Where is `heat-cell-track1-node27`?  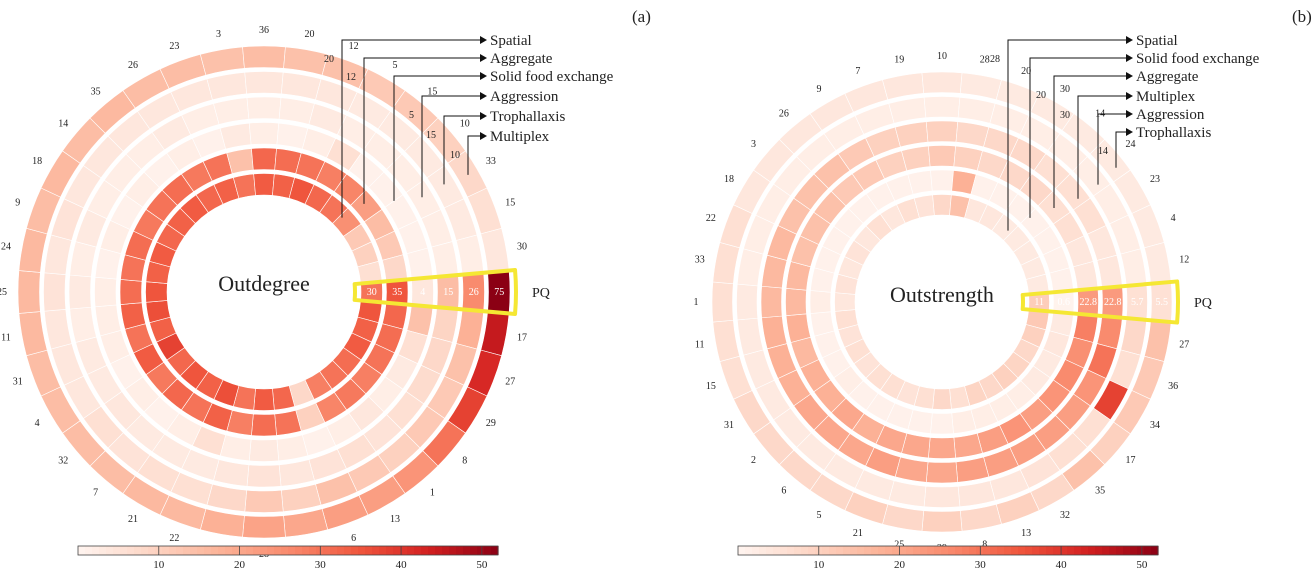
heat-cell-track1-node27 is located at coordinates (264, 159).